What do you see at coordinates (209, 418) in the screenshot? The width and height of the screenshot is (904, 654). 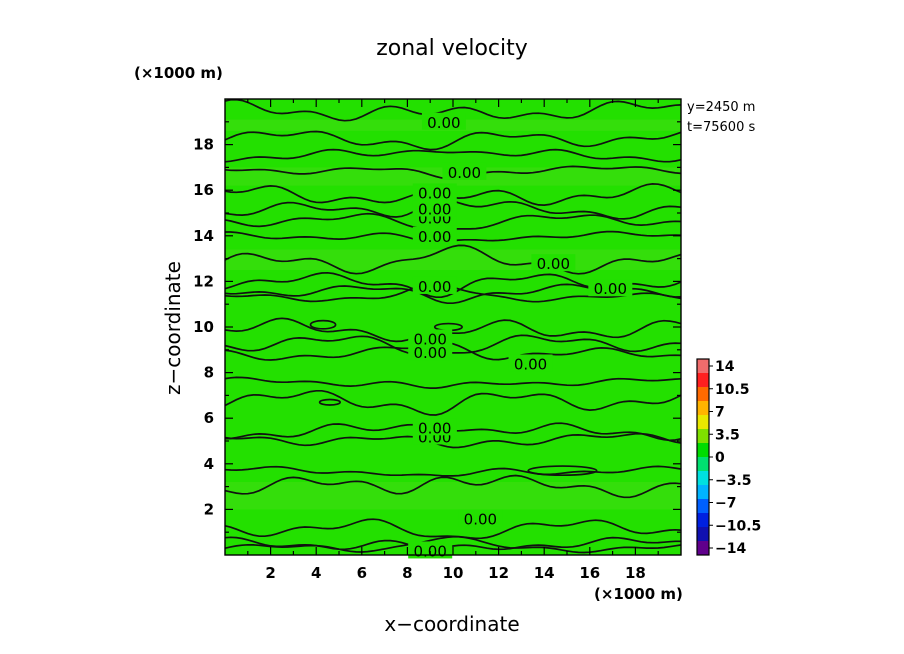 I see `y-tick-label: 6` at bounding box center [209, 418].